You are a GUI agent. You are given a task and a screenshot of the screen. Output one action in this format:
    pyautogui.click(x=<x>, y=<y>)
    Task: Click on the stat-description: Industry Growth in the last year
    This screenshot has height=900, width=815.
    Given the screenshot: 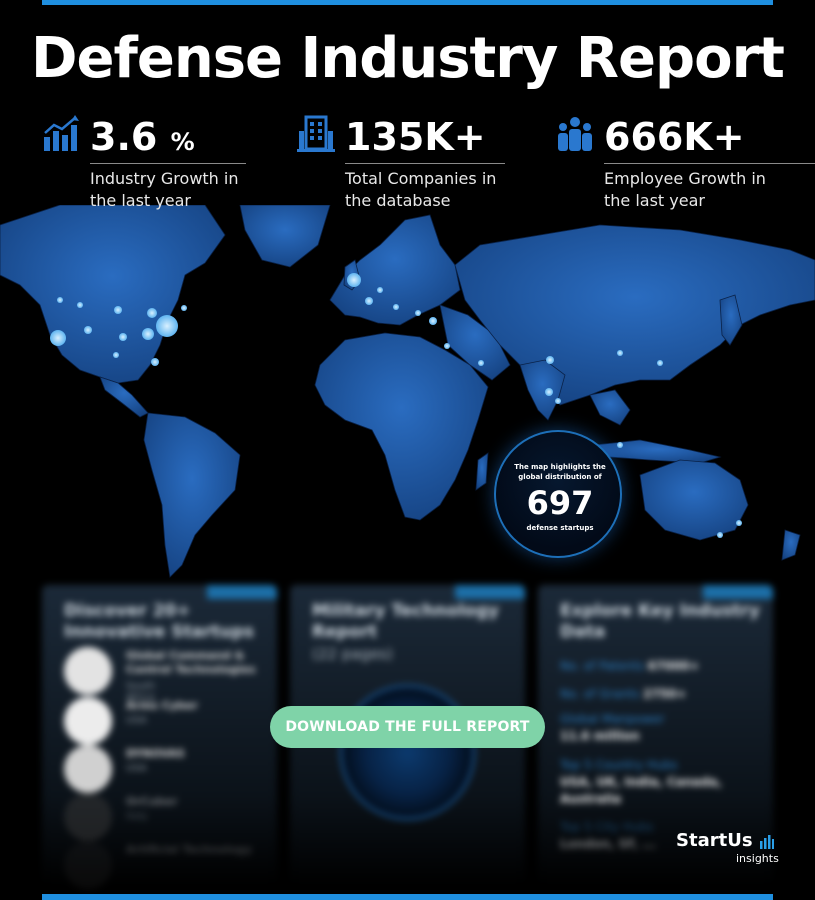 What is the action you would take?
    pyautogui.click(x=164, y=189)
    